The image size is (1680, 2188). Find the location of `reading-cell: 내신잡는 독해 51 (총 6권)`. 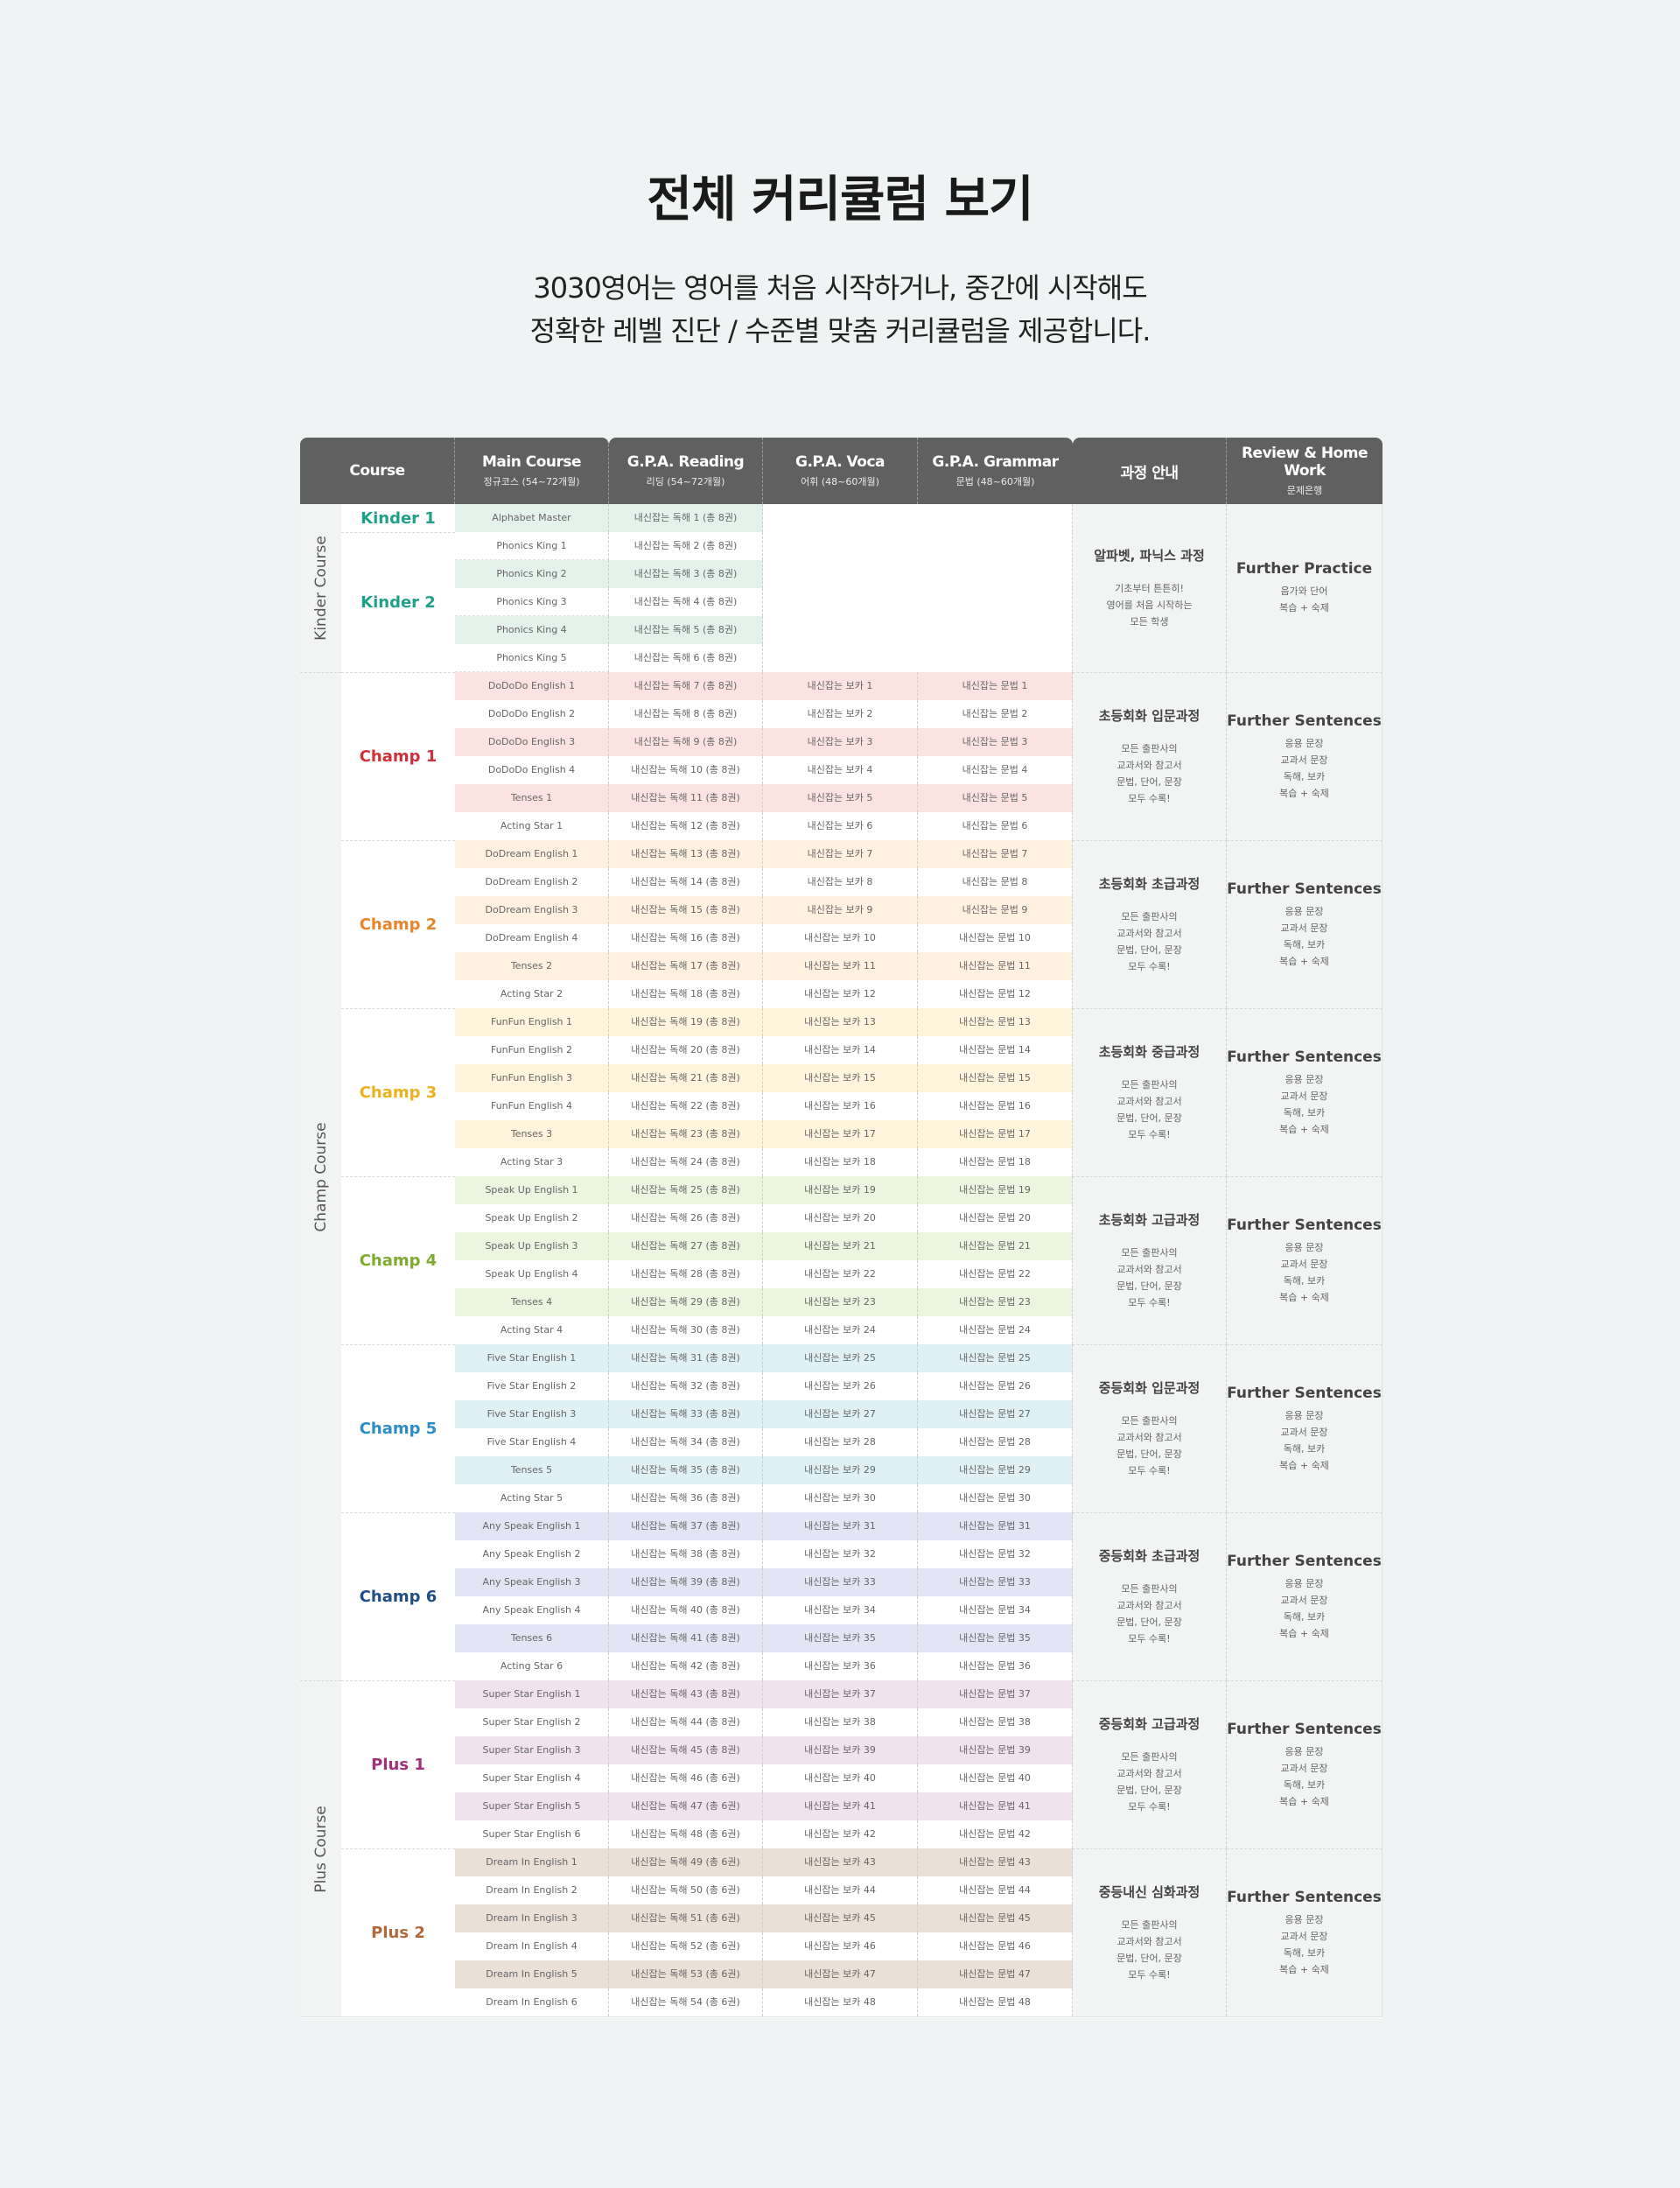

reading-cell: 내신잡는 독해 51 (총 6권) is located at coordinates (686, 1918).